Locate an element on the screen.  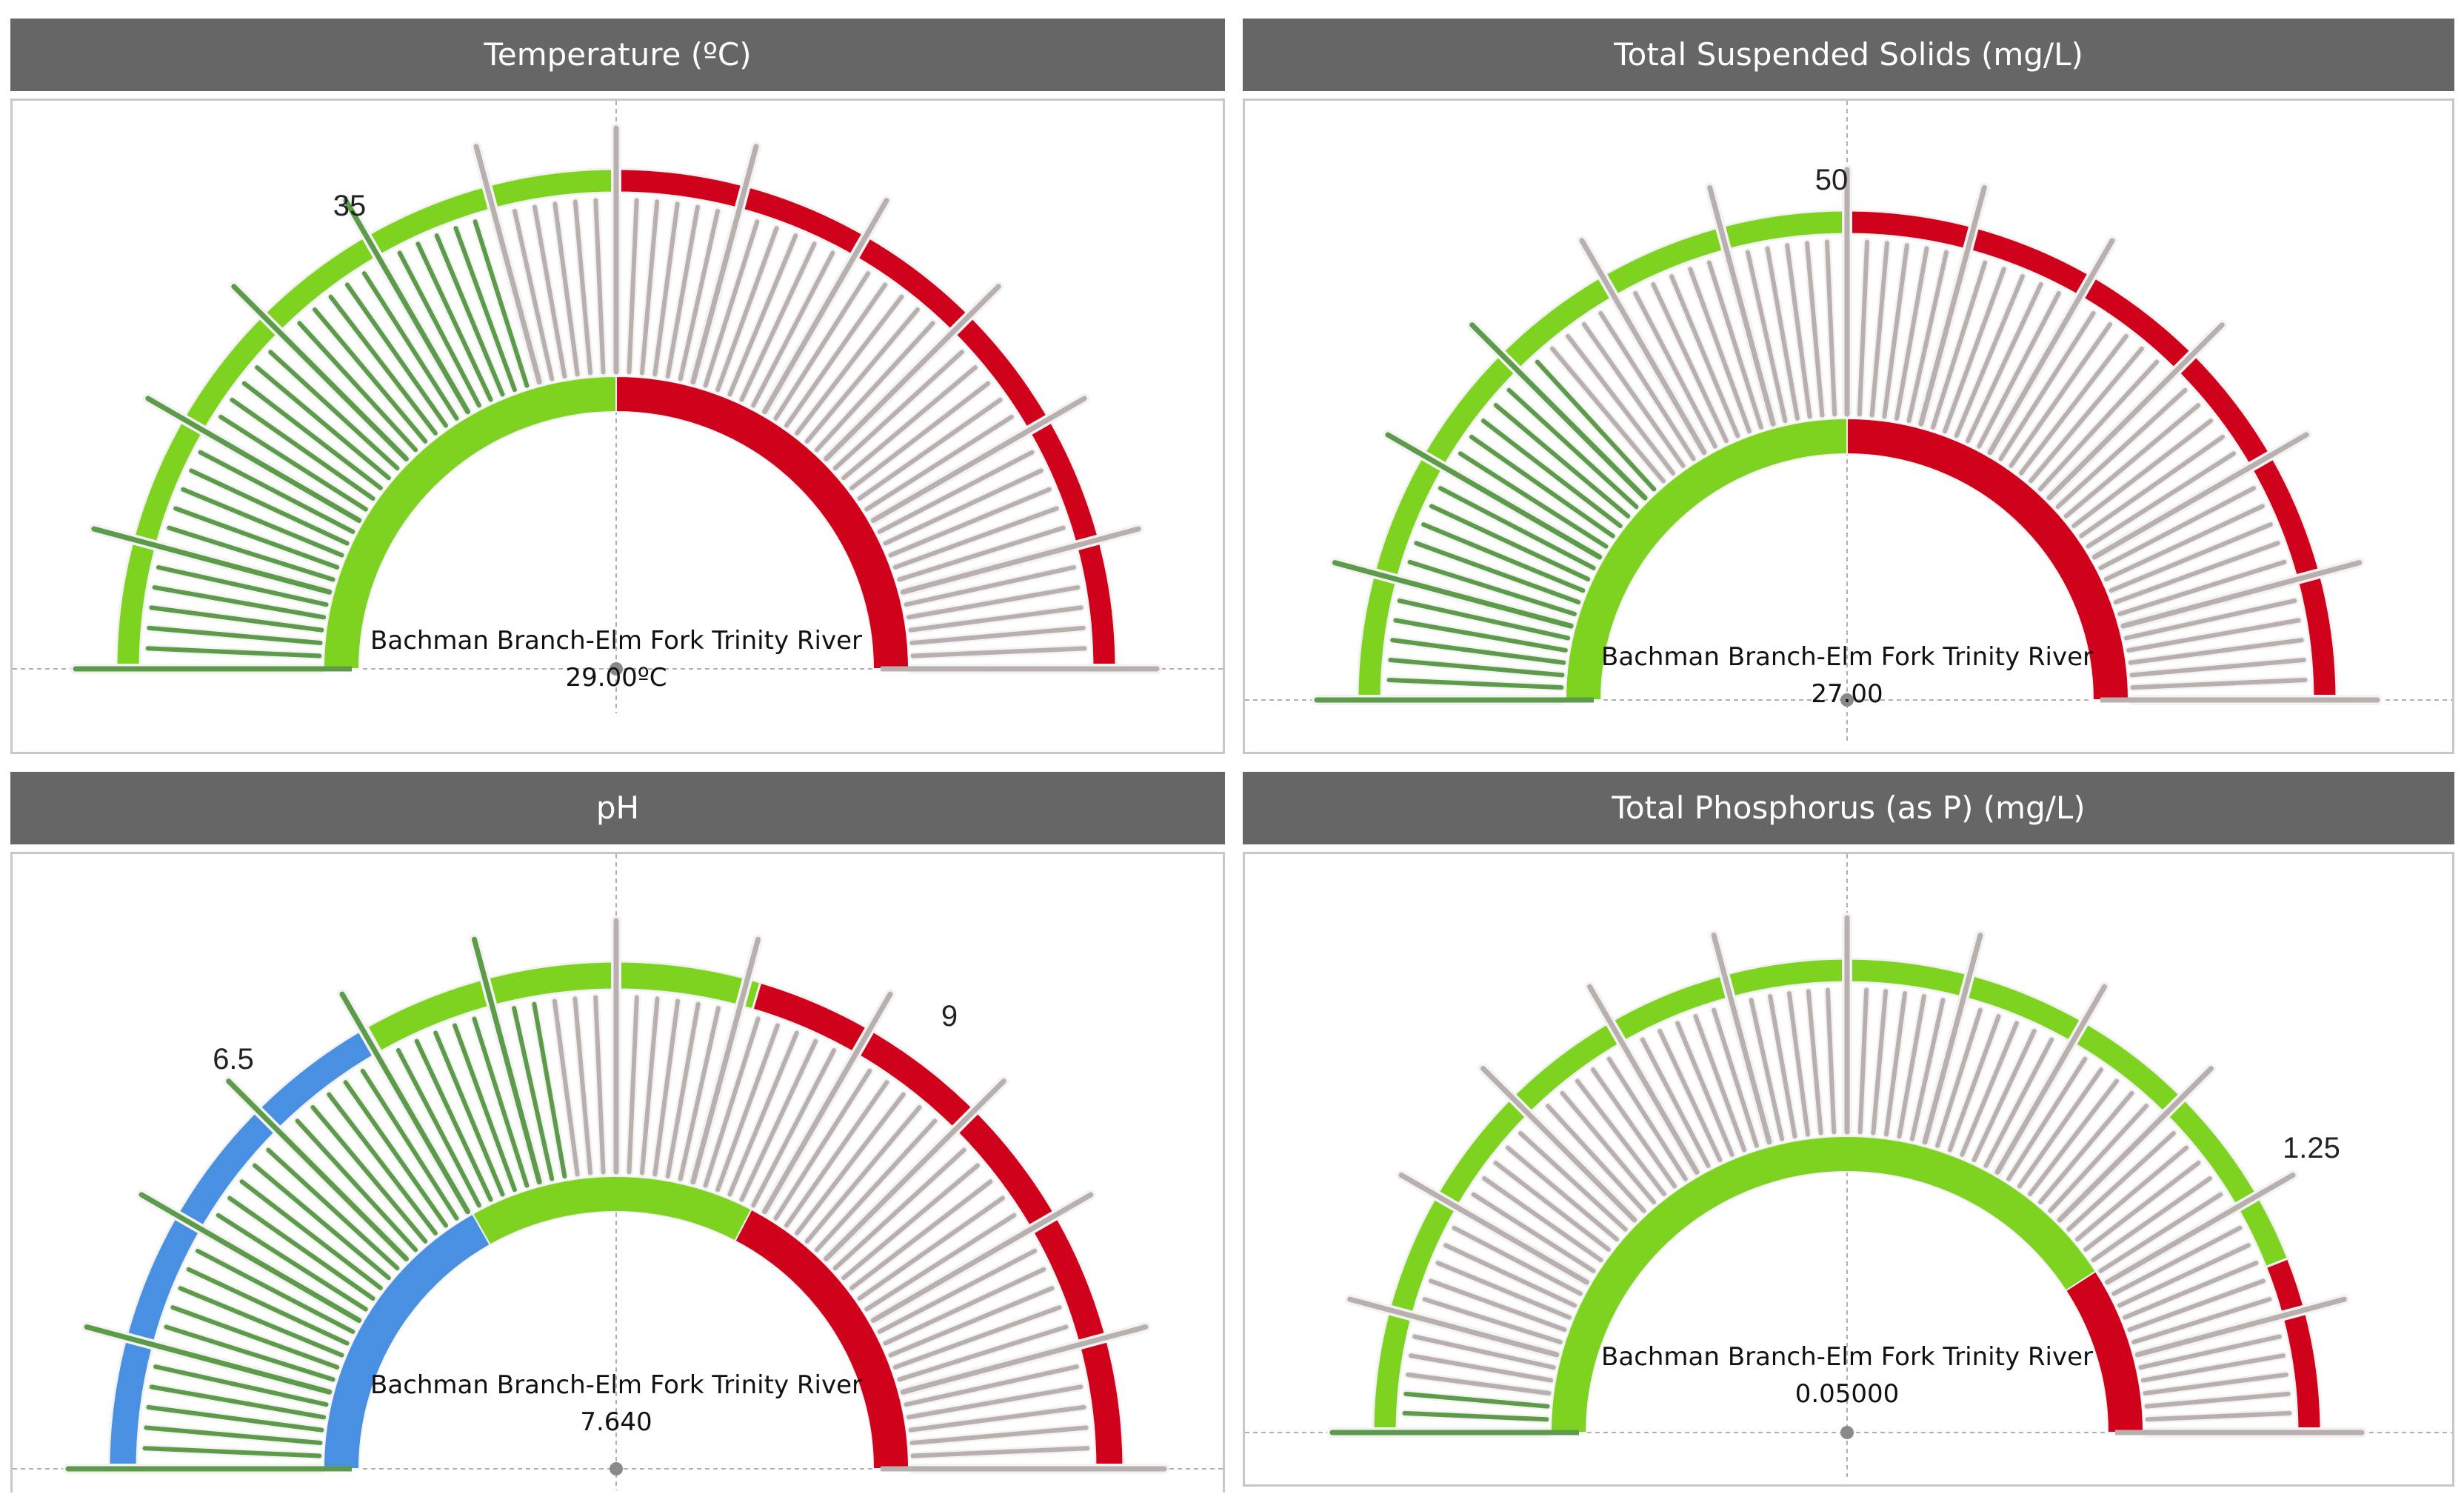
gauge-band-red is located at coordinates (2294, 1345).